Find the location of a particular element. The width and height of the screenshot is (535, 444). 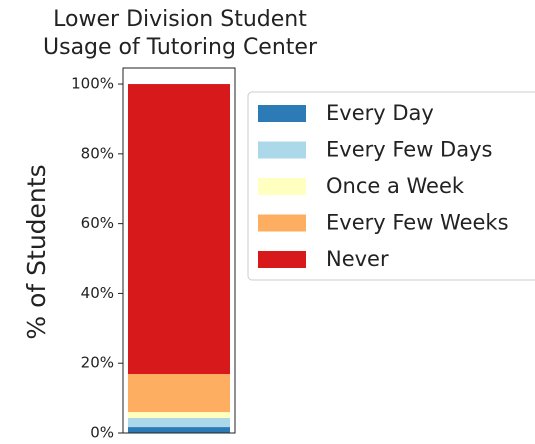

y-tick-label: 40% is located at coordinates (97, 293).